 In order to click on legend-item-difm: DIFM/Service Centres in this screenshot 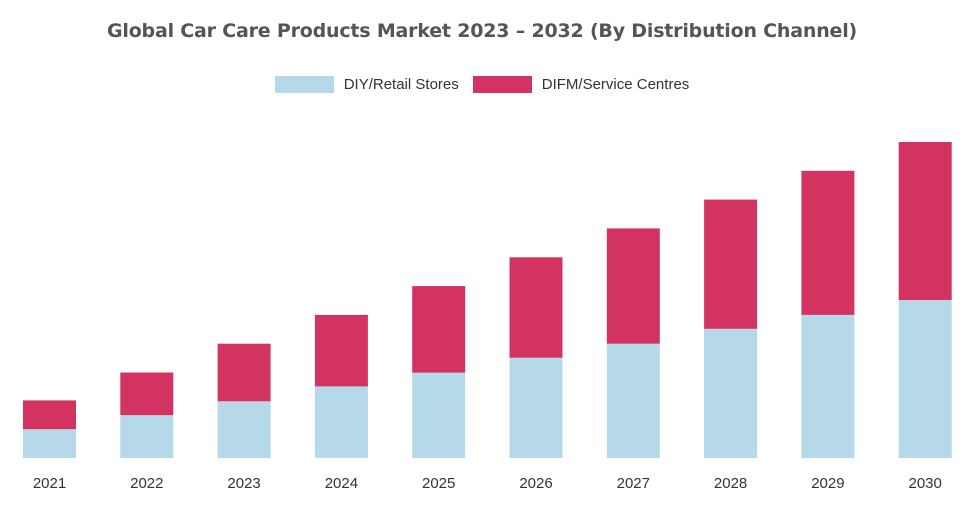, I will do `click(581, 84)`.